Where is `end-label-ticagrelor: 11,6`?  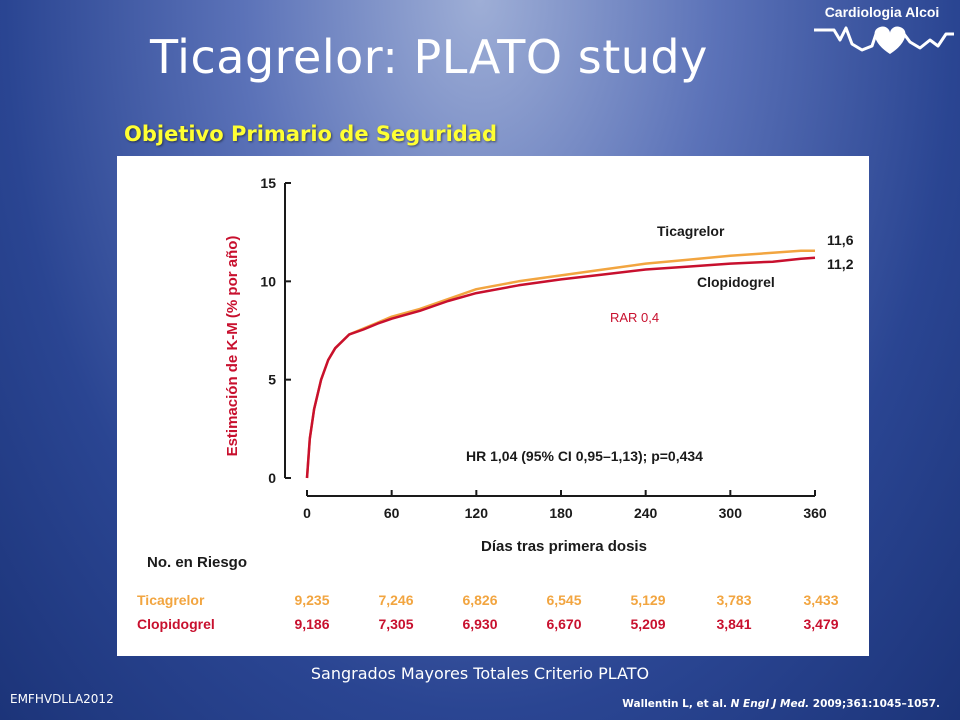
end-label-ticagrelor: 11,6 is located at coordinates (840, 240).